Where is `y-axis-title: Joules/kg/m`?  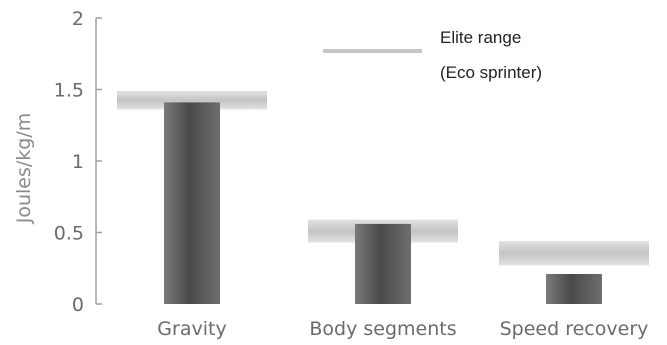
y-axis-title: Joules/kg/m is located at coordinates (24, 169).